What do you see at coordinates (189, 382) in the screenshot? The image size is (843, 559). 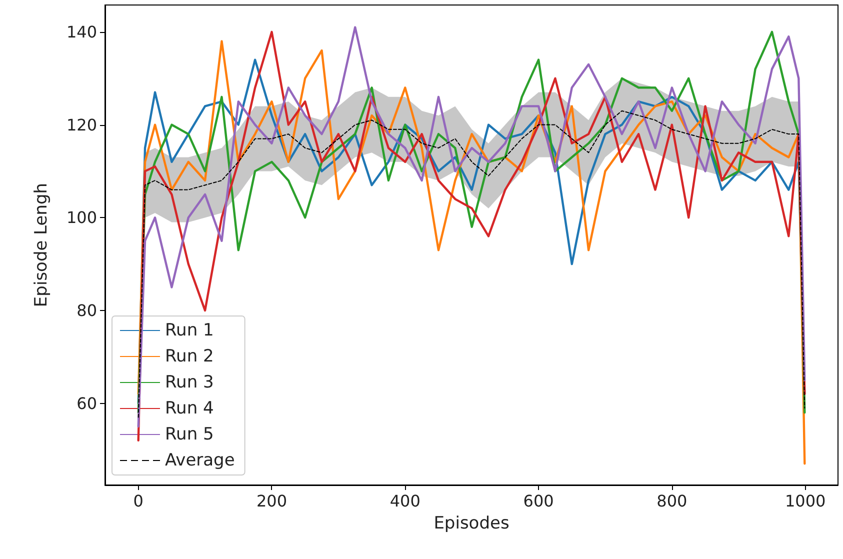 I see `legend-label: Run 3` at bounding box center [189, 382].